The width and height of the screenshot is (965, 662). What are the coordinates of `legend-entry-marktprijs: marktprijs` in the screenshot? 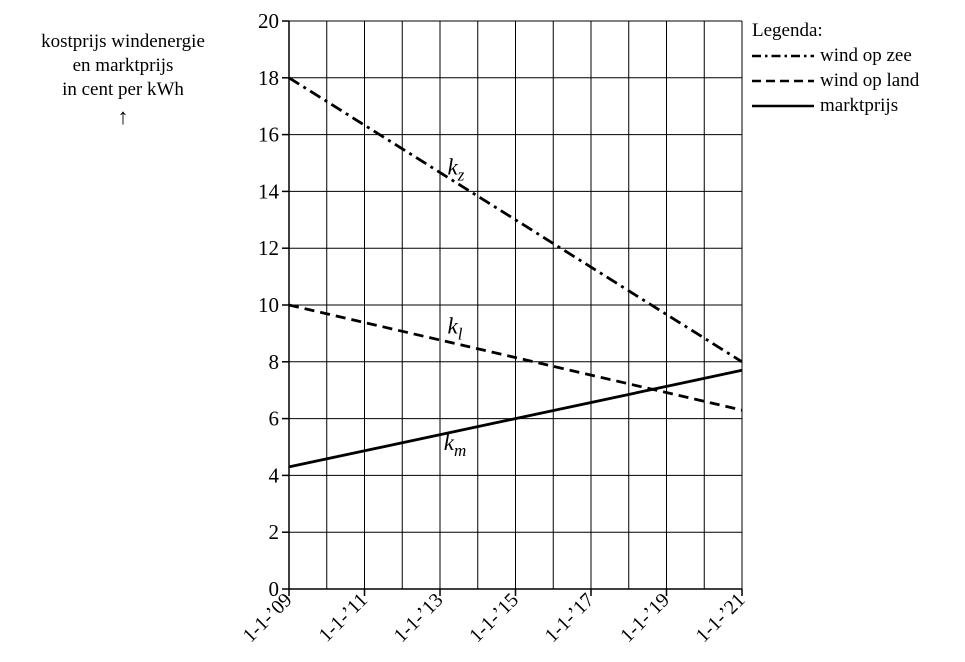 It's located at (835, 105).